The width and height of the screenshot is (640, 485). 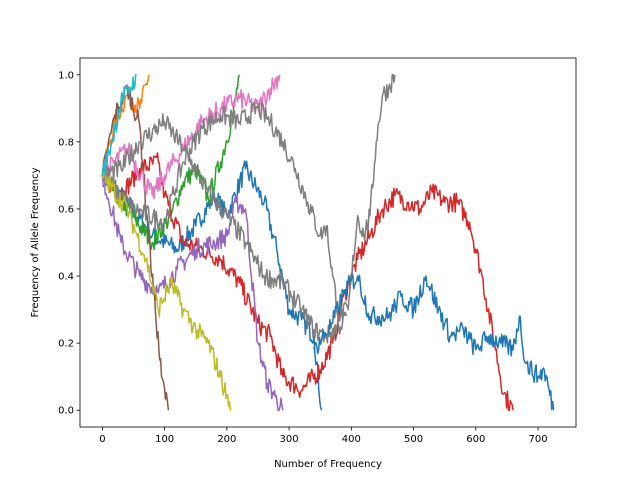 I want to click on y-tick-label: 0.6, so click(x=66, y=209).